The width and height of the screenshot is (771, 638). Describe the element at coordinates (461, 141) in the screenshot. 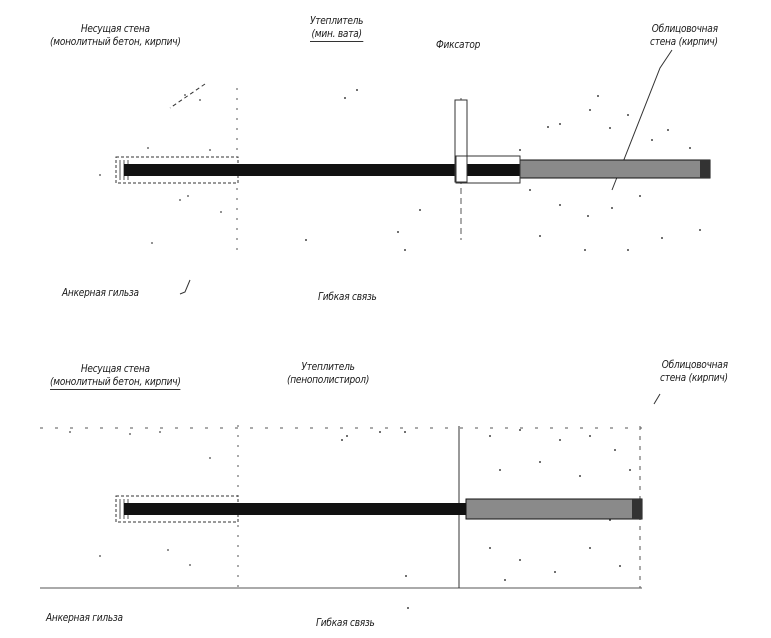

I see `fixator` at that location.